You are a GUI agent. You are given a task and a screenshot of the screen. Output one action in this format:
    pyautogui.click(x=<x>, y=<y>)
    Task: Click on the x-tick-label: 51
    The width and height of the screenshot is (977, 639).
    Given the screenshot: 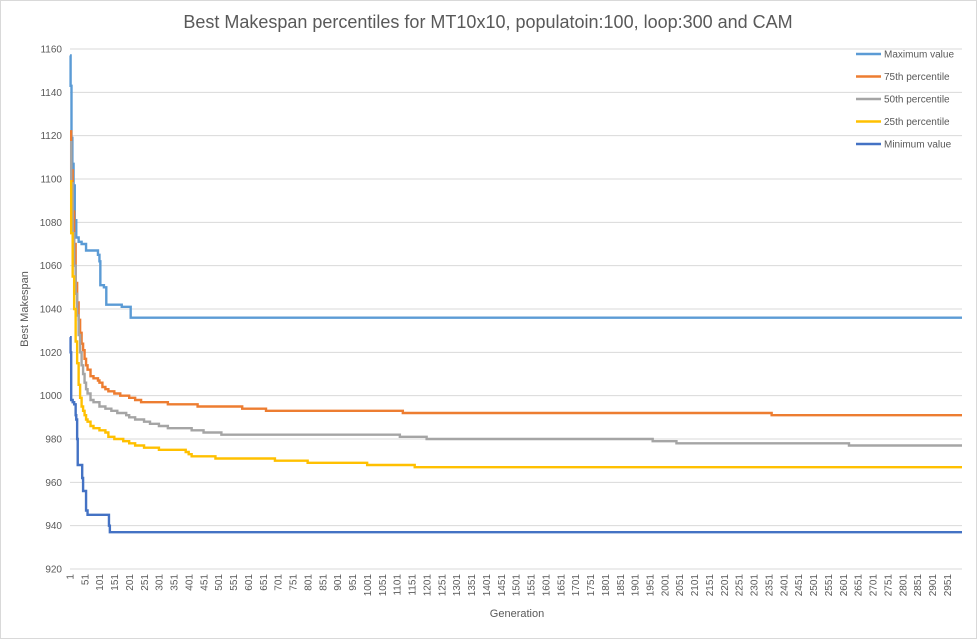 What is the action you would take?
    pyautogui.click(x=85, y=580)
    